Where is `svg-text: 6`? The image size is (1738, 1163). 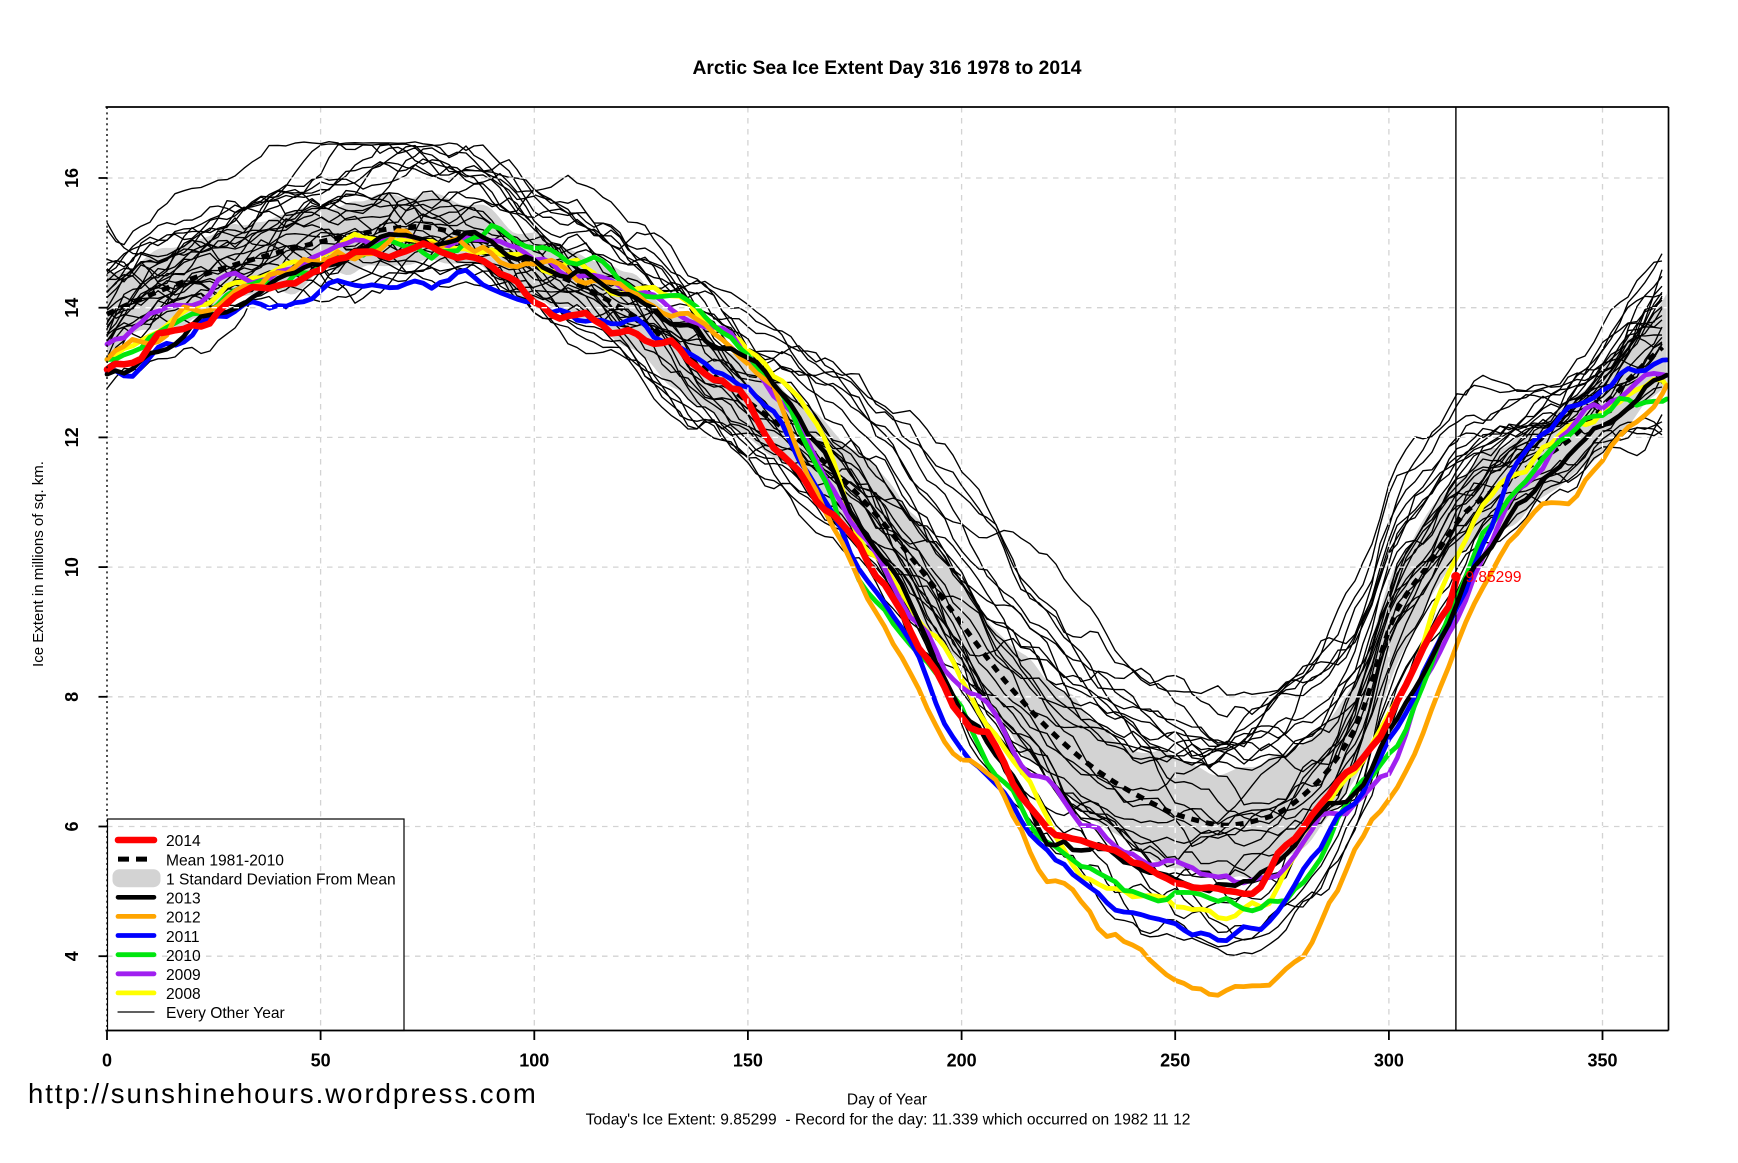
svg-text: 6 is located at coordinates (72, 826).